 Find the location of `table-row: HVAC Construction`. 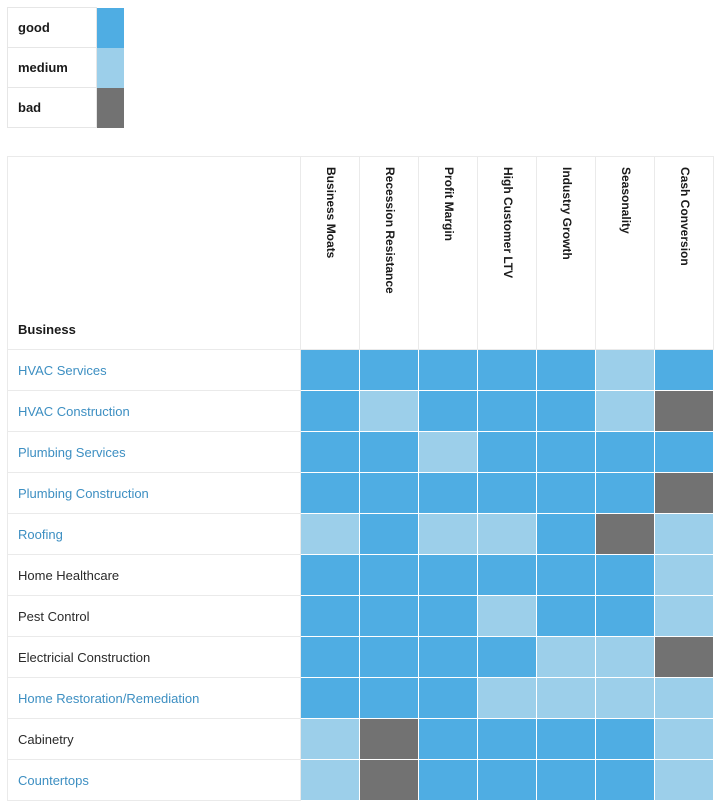

table-row: HVAC Construction is located at coordinates (360, 411).